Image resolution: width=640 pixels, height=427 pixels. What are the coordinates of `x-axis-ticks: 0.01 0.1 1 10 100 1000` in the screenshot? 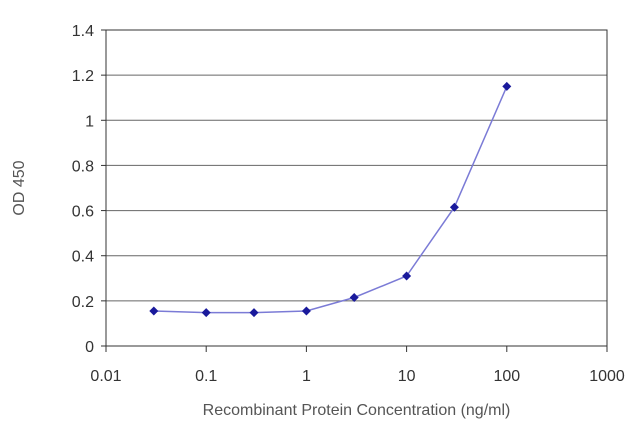 It's located at (357, 365).